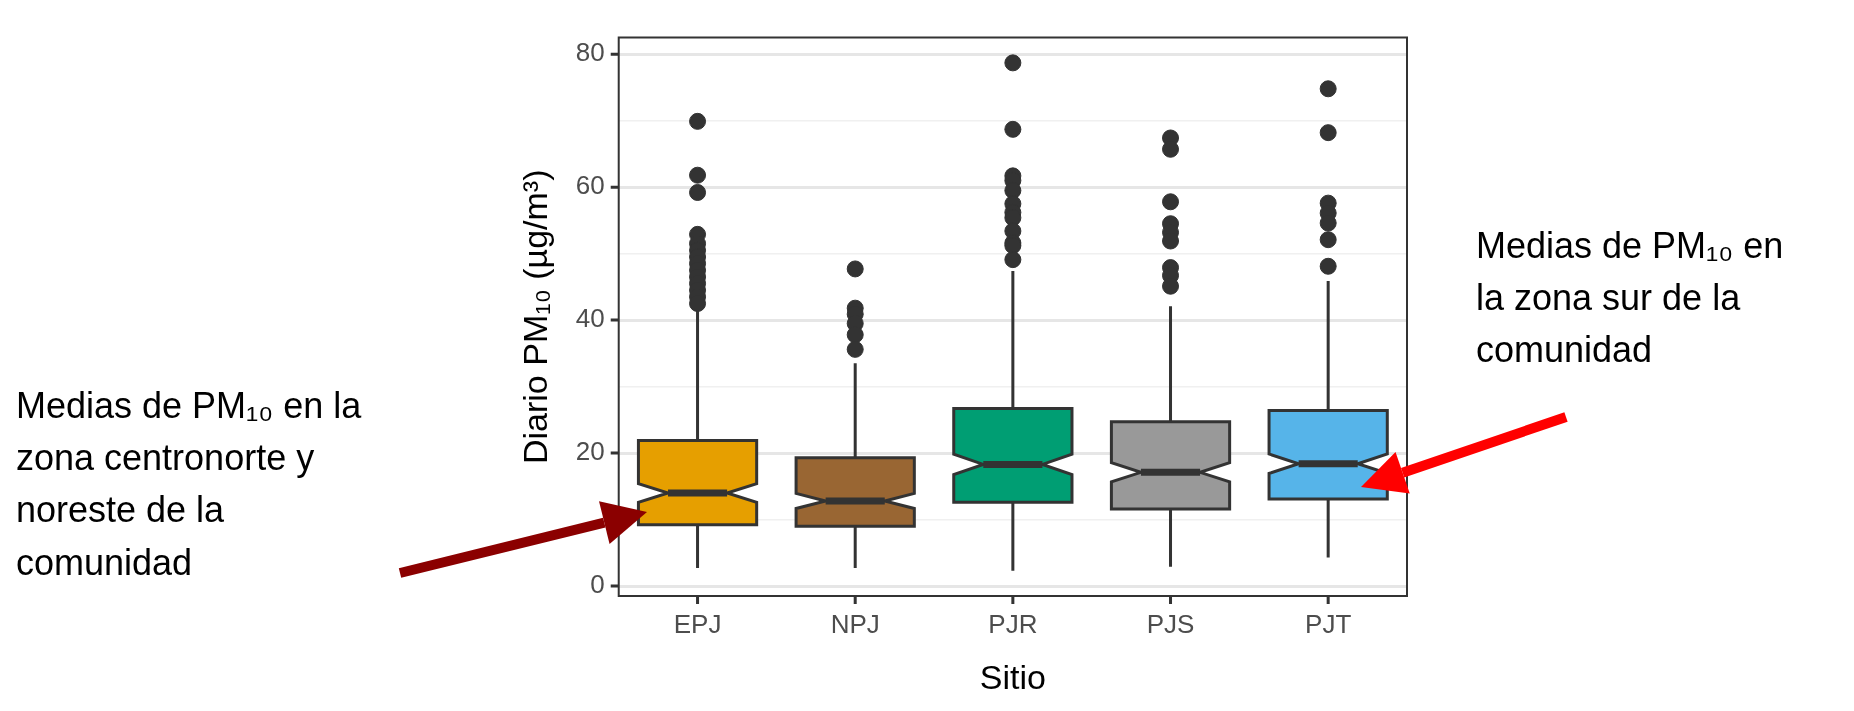 This screenshot has width=1854, height=711. Describe the element at coordinates (590, 52) in the screenshot. I see `y-tick-label: 80` at that location.